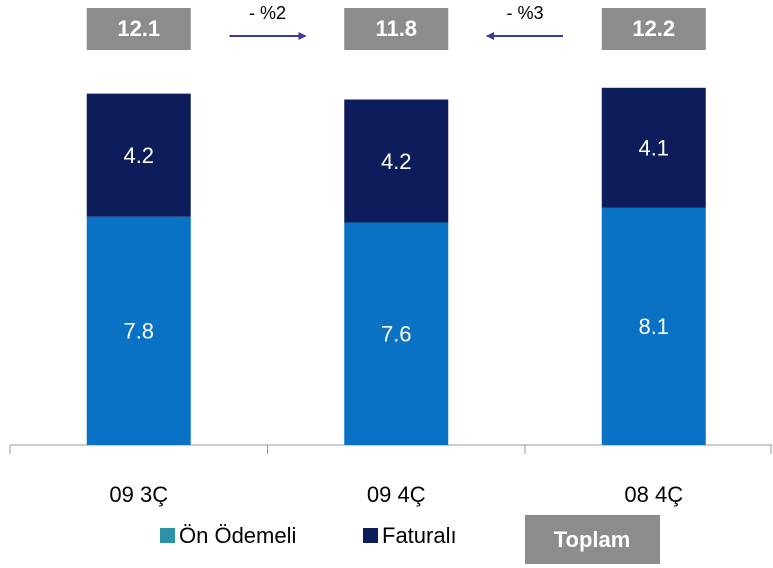 The width and height of the screenshot is (773, 568). I want to click on segment-label: 4.1, so click(653, 148).